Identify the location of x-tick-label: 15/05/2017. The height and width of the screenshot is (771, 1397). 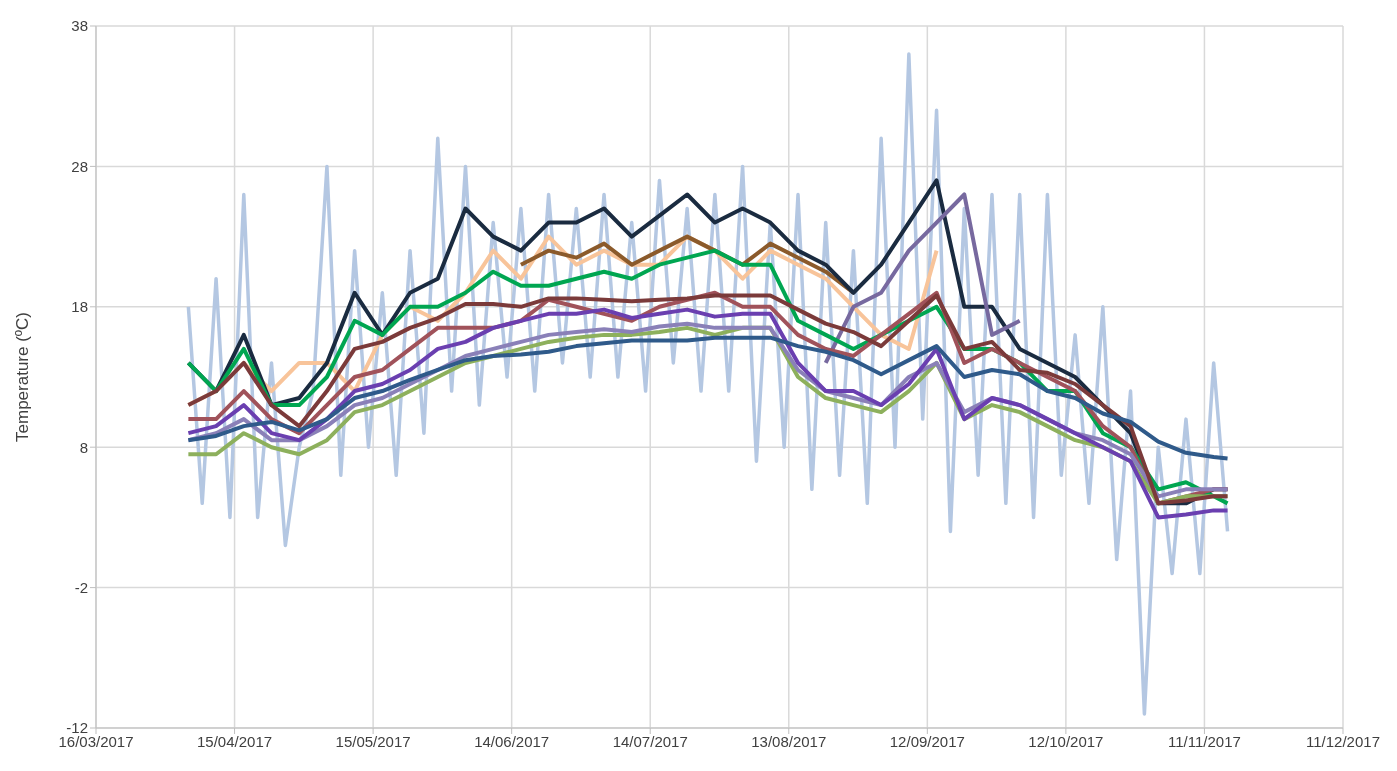
(373, 741).